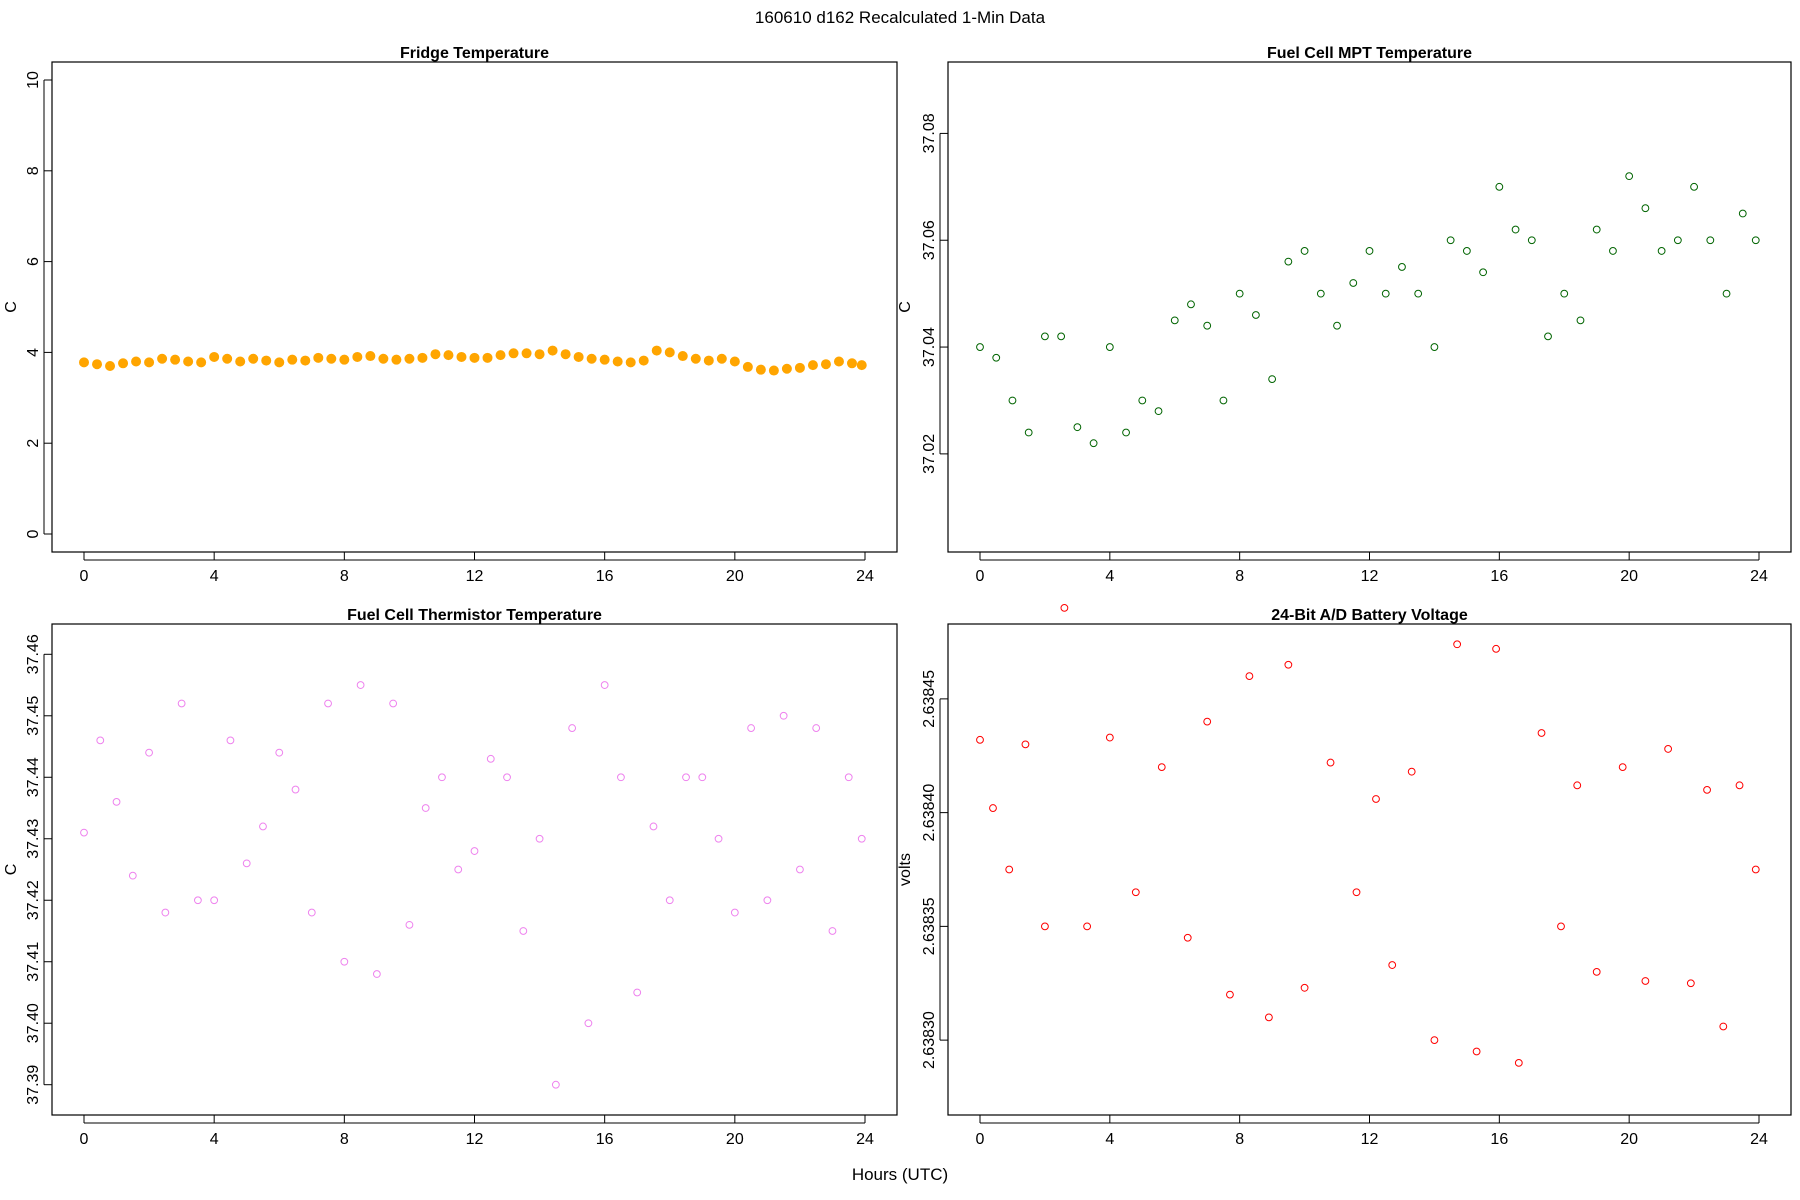  Describe the element at coordinates (33, 1085) in the screenshot. I see `y-tick-label: 37.39` at that location.